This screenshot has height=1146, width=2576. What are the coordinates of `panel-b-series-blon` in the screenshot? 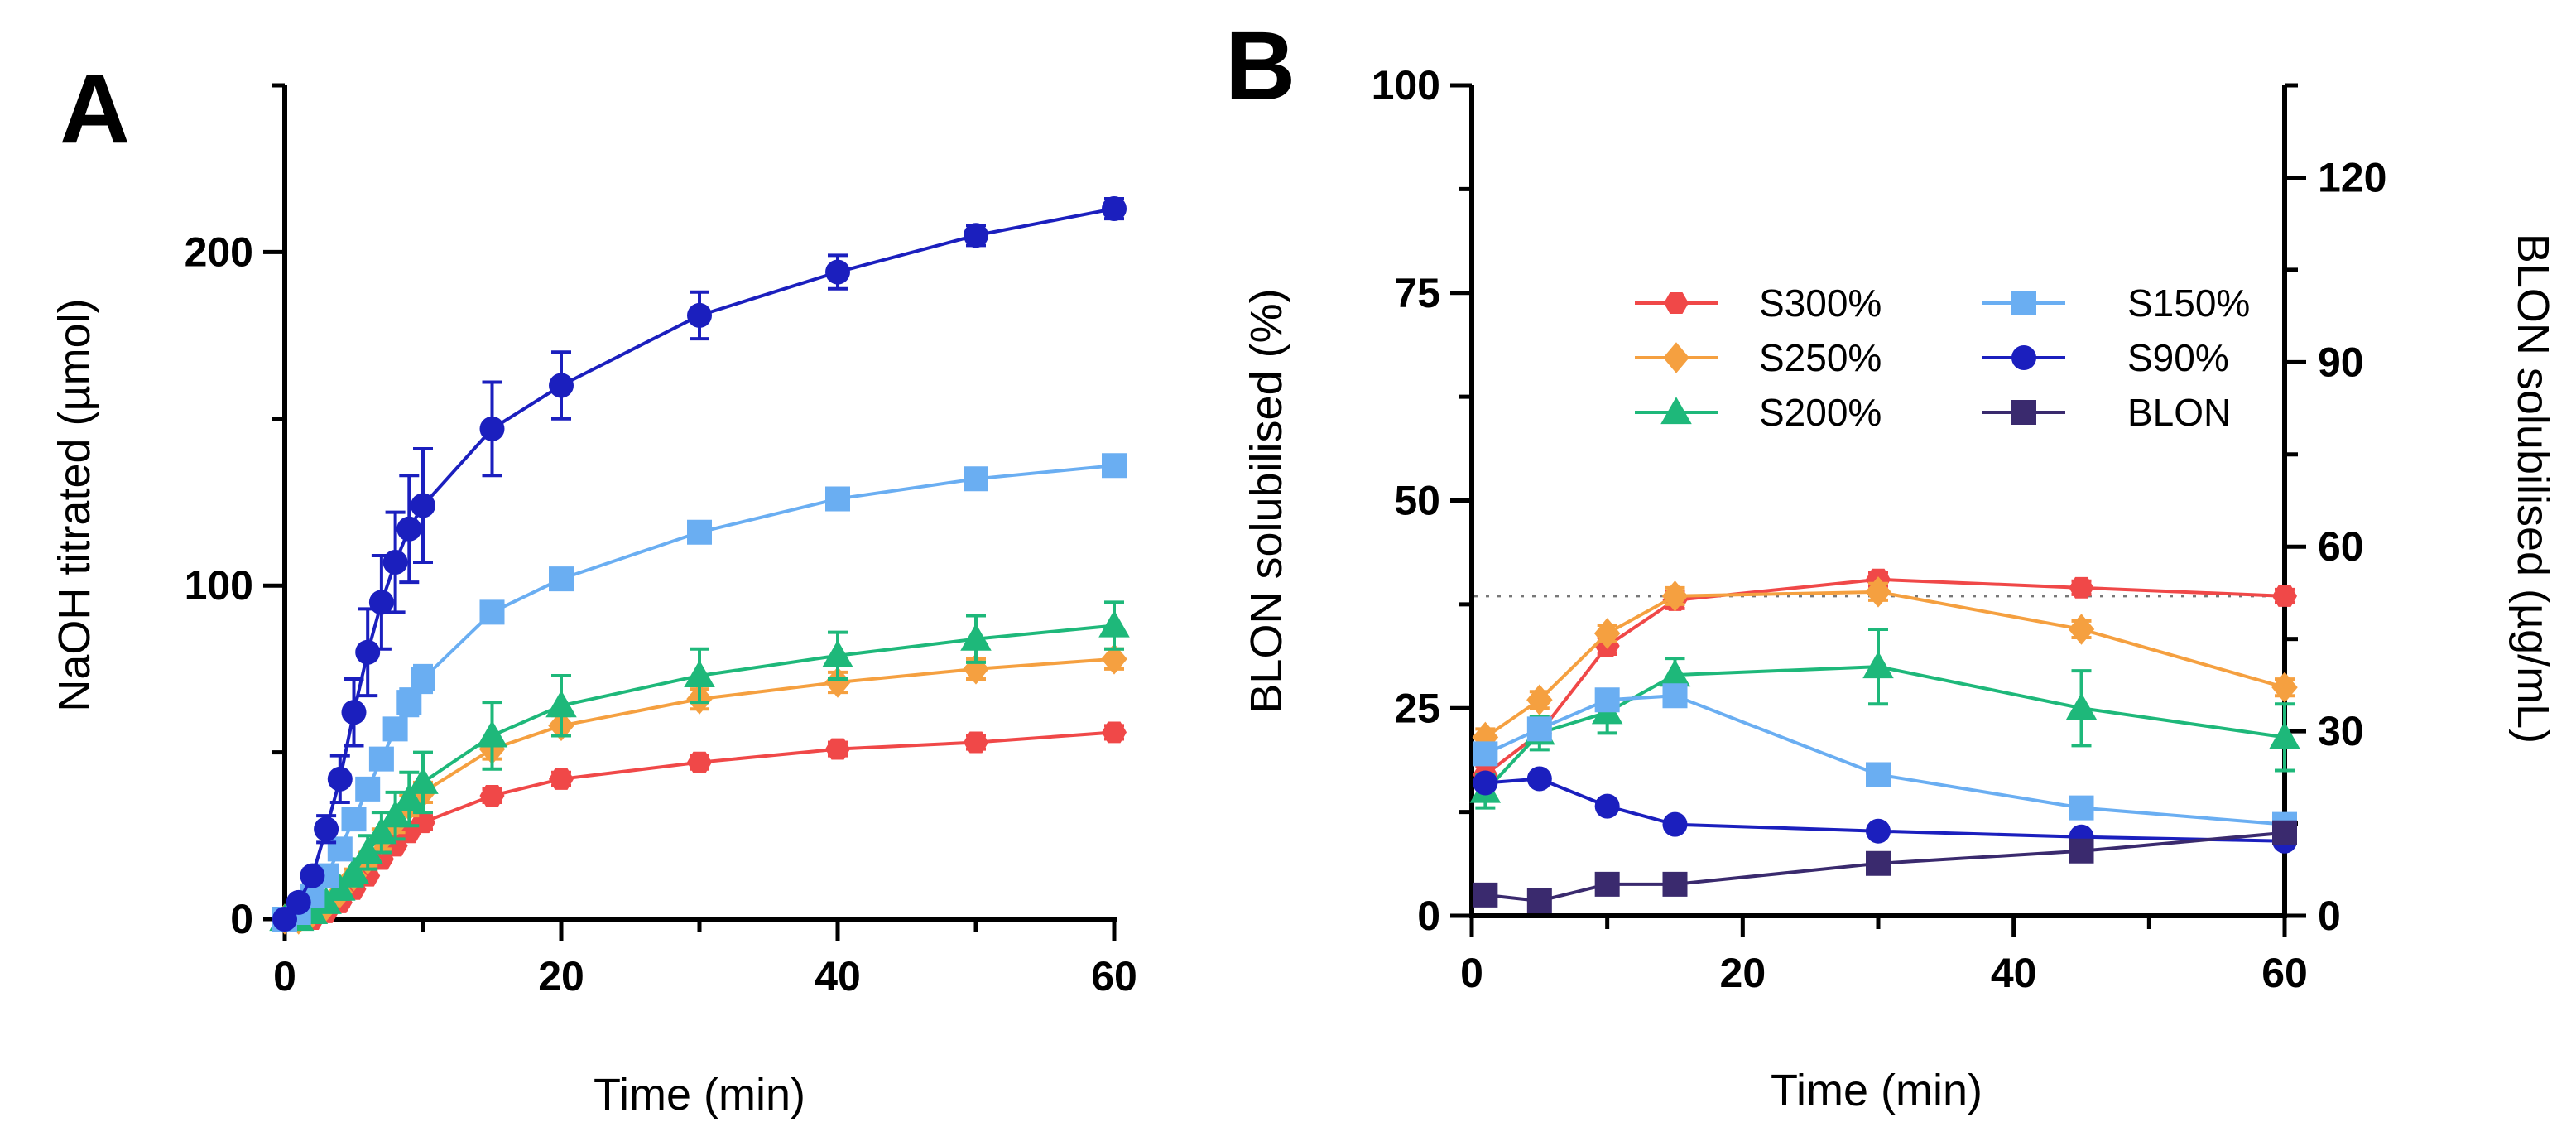 It's located at (1885, 867).